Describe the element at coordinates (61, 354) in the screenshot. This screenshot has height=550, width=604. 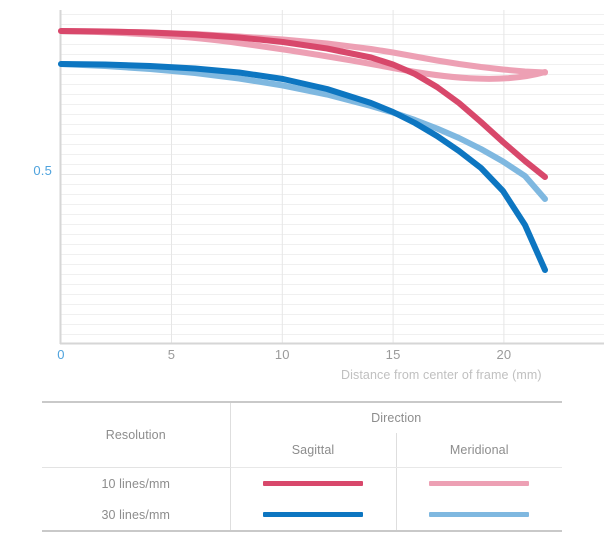
I see `x-tick-0: 0` at that location.